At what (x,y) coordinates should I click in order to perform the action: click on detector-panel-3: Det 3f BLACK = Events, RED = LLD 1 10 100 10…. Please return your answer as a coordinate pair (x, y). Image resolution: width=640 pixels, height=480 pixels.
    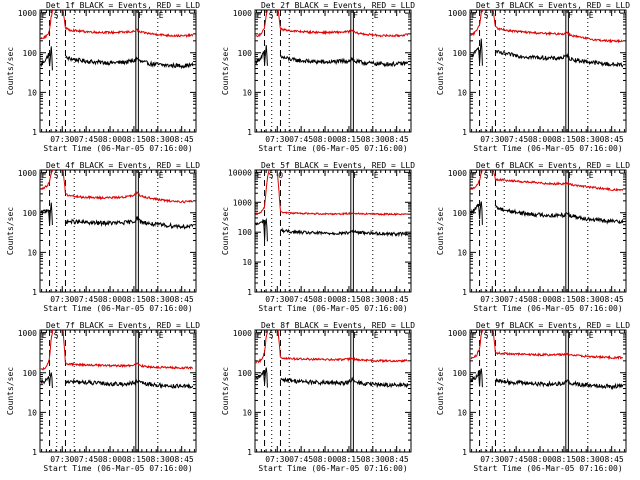
    Looking at the image, I should click on (533, 77).